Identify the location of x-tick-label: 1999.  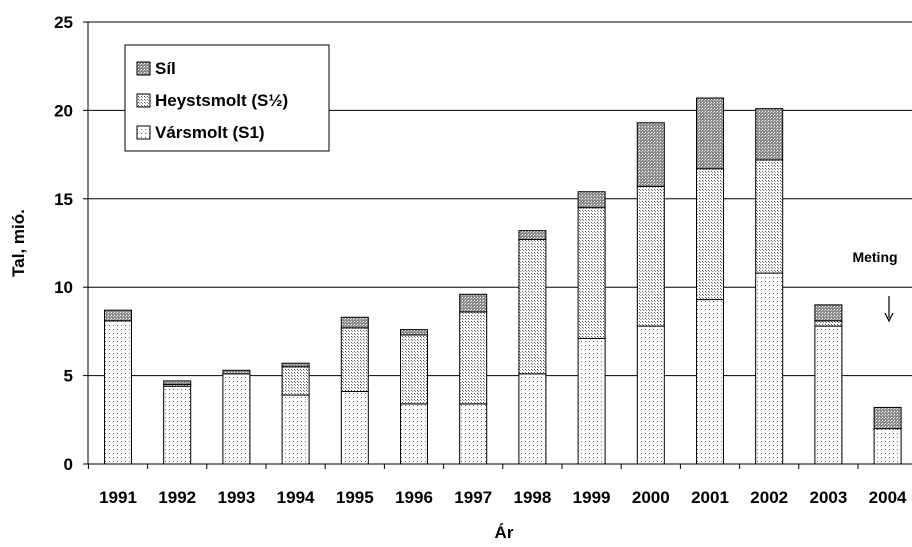
(592, 497).